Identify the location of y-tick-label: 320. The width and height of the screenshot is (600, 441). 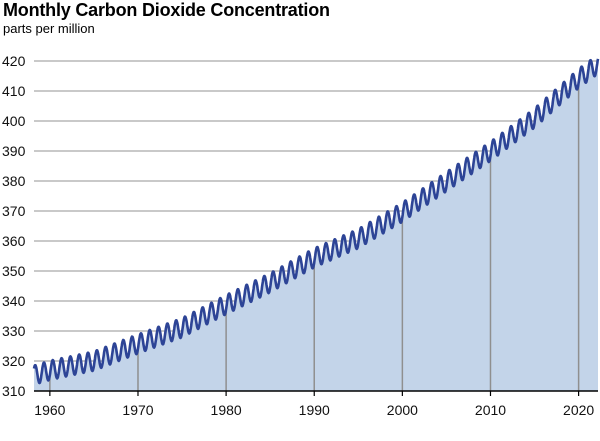
(14, 361).